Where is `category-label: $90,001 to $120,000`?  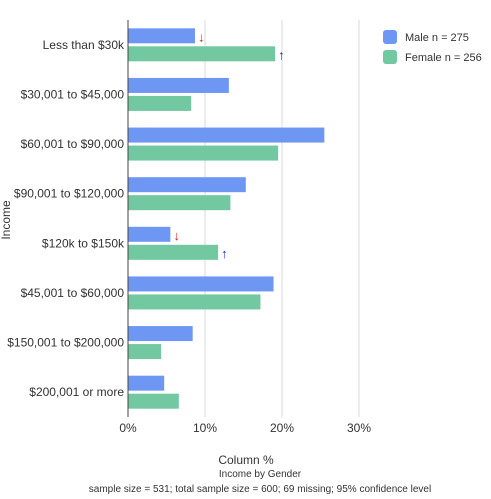
category-label: $90,001 to $120,000 is located at coordinates (69, 194).